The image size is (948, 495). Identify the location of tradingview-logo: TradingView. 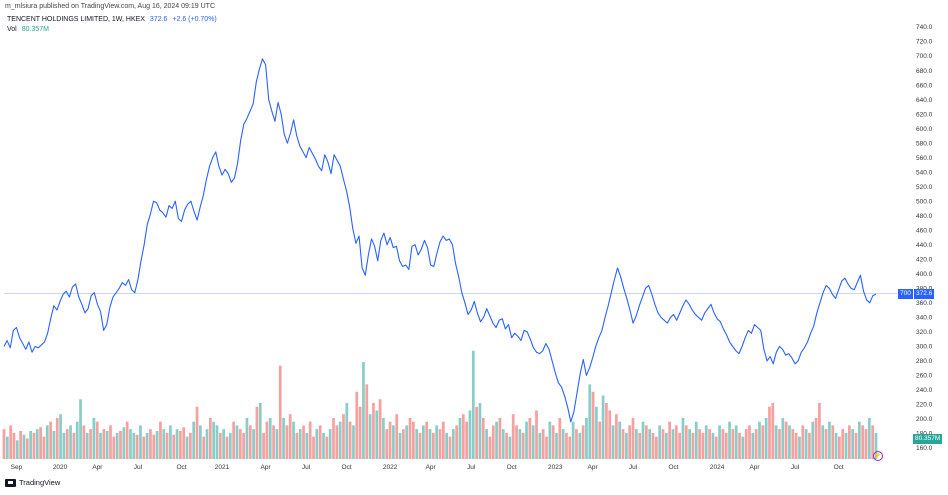
(32, 482).